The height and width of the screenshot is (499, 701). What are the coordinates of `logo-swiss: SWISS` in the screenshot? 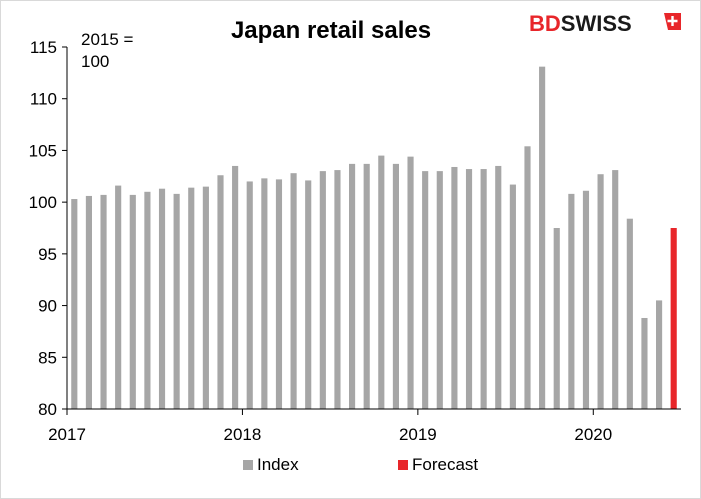 It's located at (596, 23).